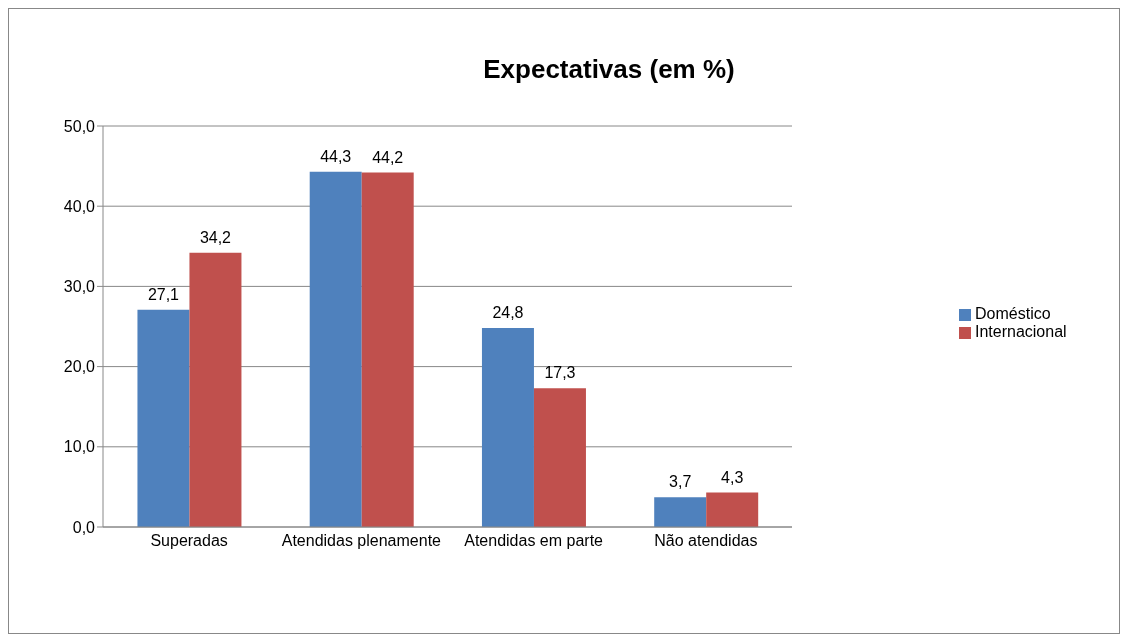 The height and width of the screenshot is (644, 1130). Describe the element at coordinates (1013, 313) in the screenshot. I see `legend-label: Doméstico` at that location.